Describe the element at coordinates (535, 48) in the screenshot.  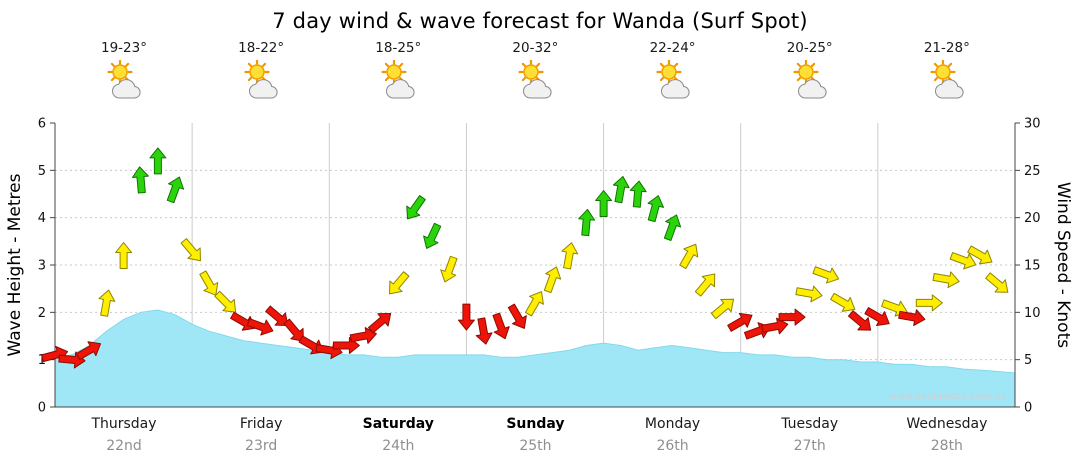
I see `day-temp: 20-32°` at that location.